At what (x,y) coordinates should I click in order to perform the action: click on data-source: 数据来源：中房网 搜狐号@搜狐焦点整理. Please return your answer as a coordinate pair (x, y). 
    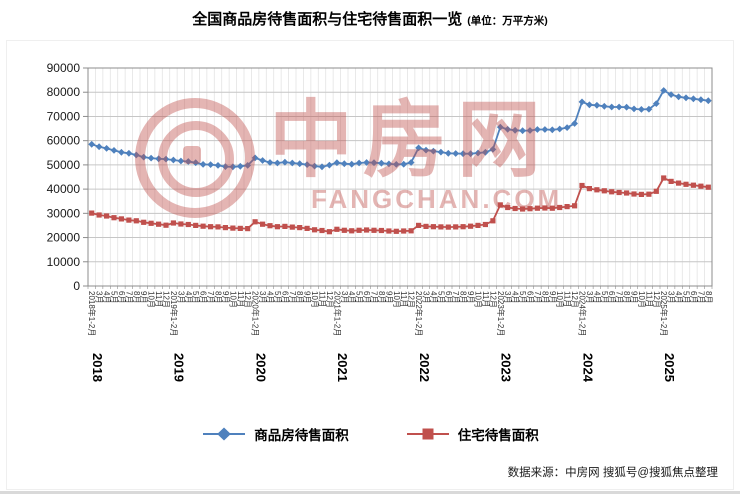
    Looking at the image, I should click on (612, 473).